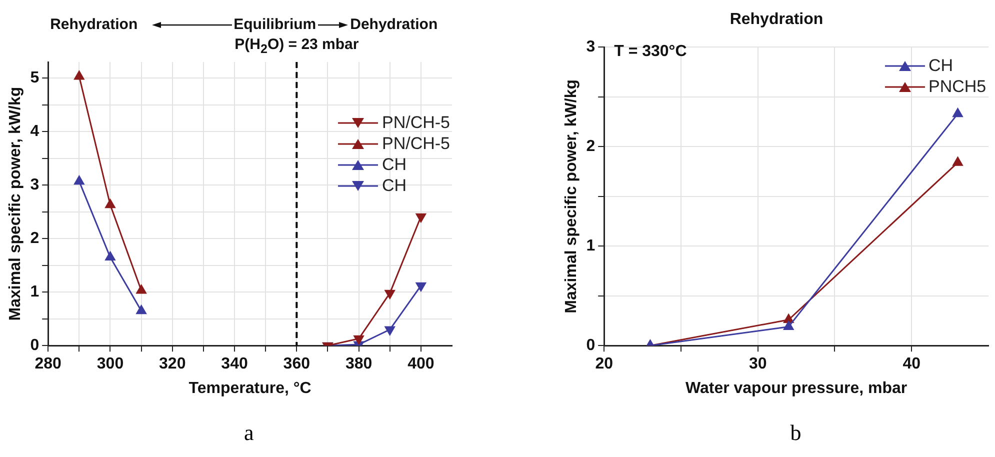 The width and height of the screenshot is (995, 457). I want to click on text: a, so click(249, 433).